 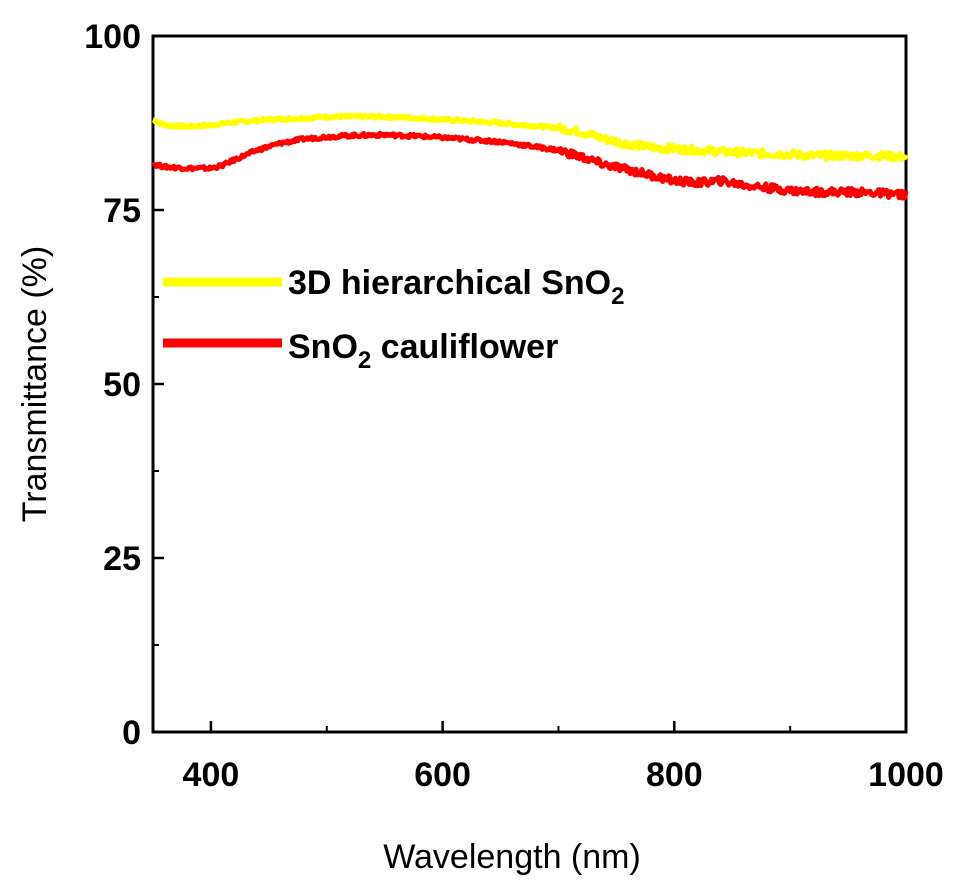 I want to click on x-tick-label: 800, so click(x=674, y=775).